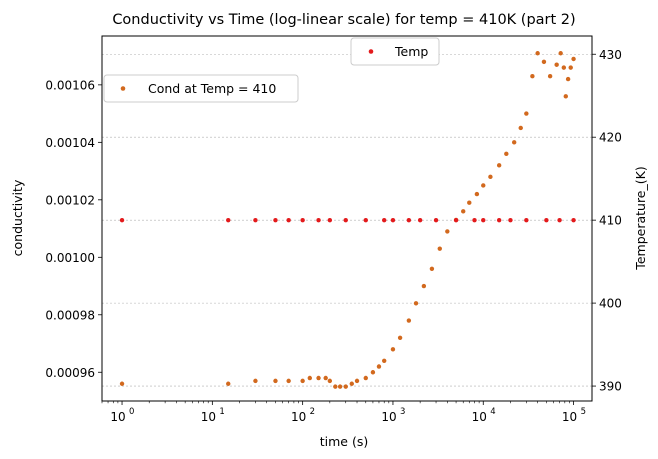 Image resolution: width=658 pixels, height=459 pixels. I want to click on legend-temp-box, so click(395, 51).